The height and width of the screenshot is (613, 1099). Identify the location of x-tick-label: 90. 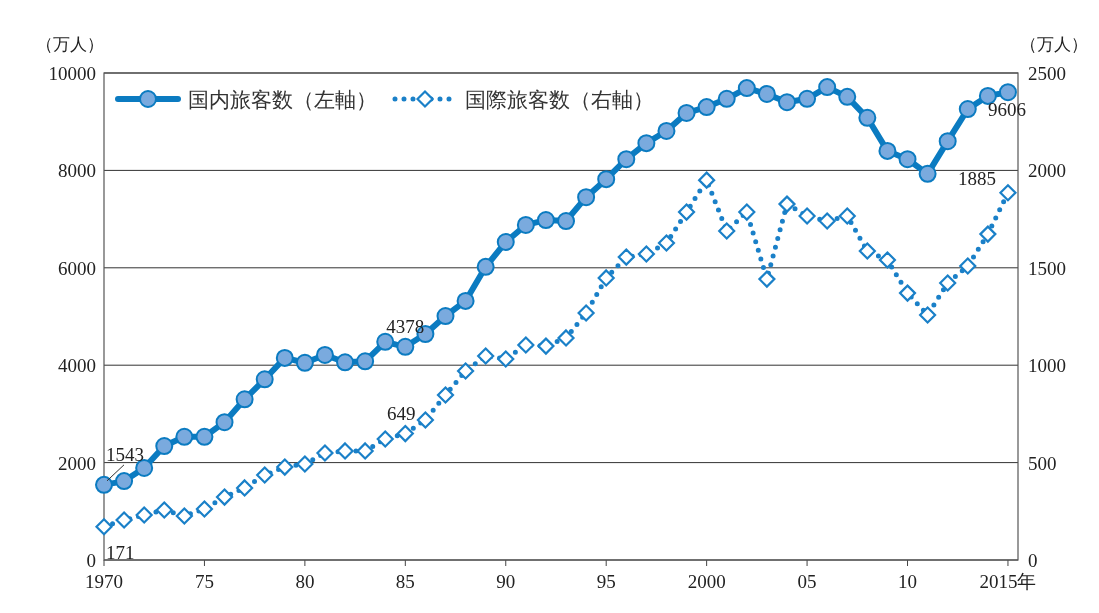
(506, 581).